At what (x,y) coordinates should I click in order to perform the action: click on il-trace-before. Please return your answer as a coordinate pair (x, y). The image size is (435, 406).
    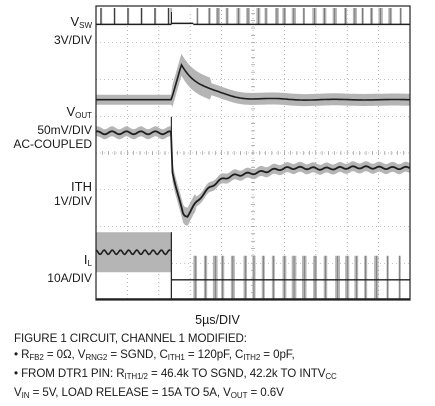
    Looking at the image, I should click on (133, 252).